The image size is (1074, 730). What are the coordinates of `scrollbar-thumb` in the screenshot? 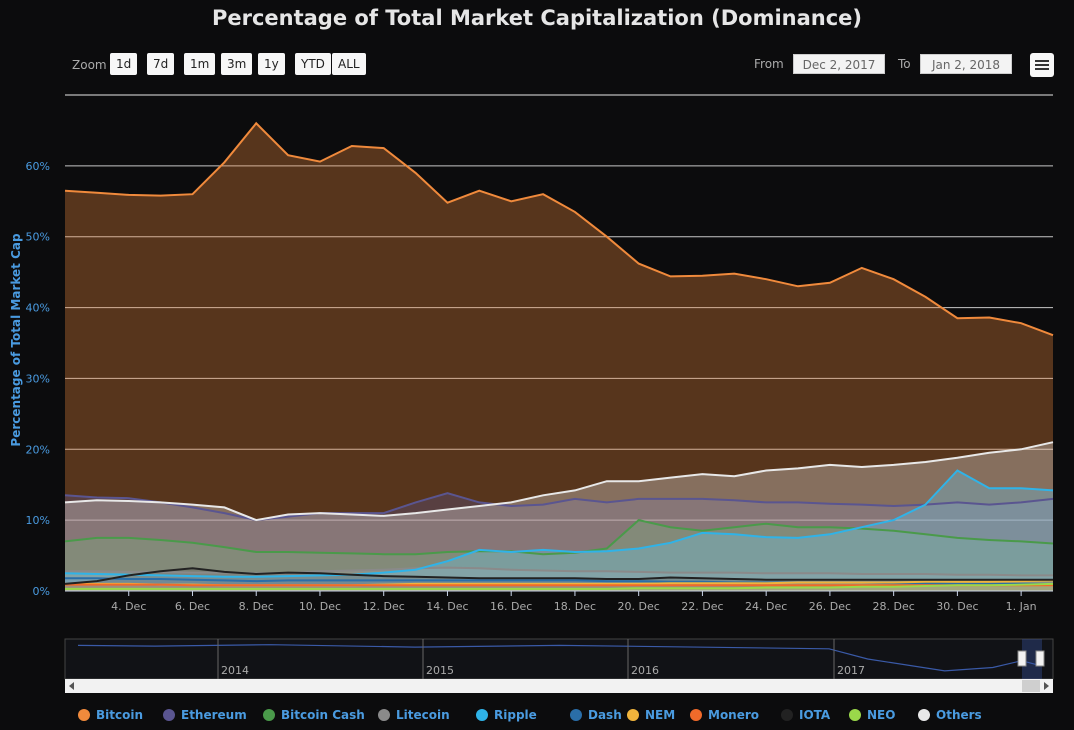 It's located at (1031, 686).